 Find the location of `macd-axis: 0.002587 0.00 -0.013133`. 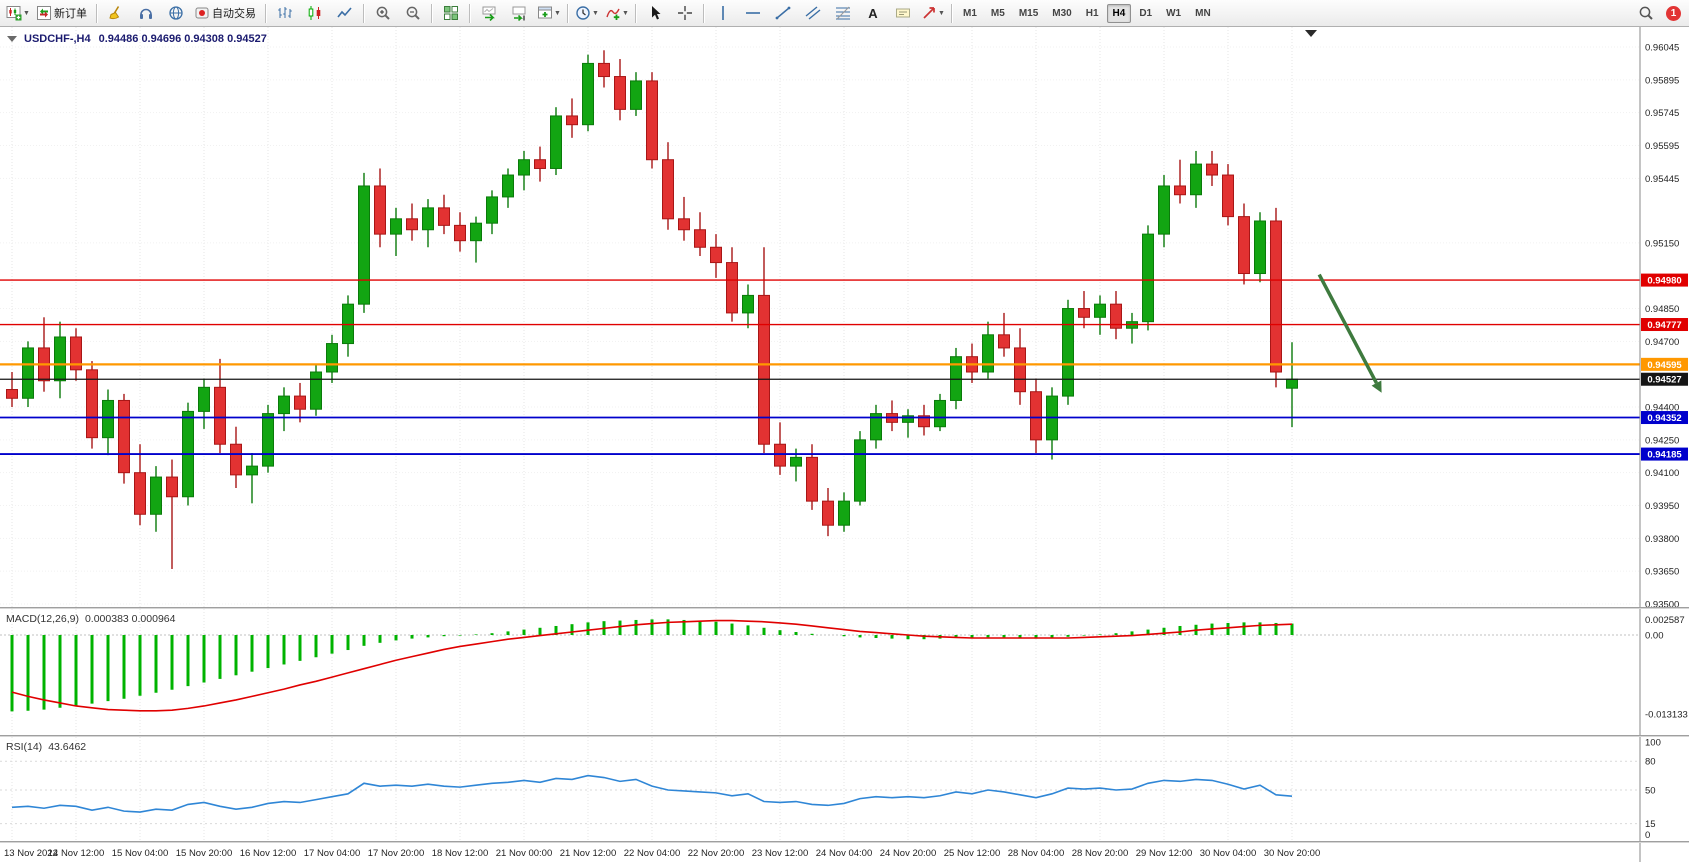

macd-axis: 0.002587 0.00 -0.013133 is located at coordinates (1663, 672).